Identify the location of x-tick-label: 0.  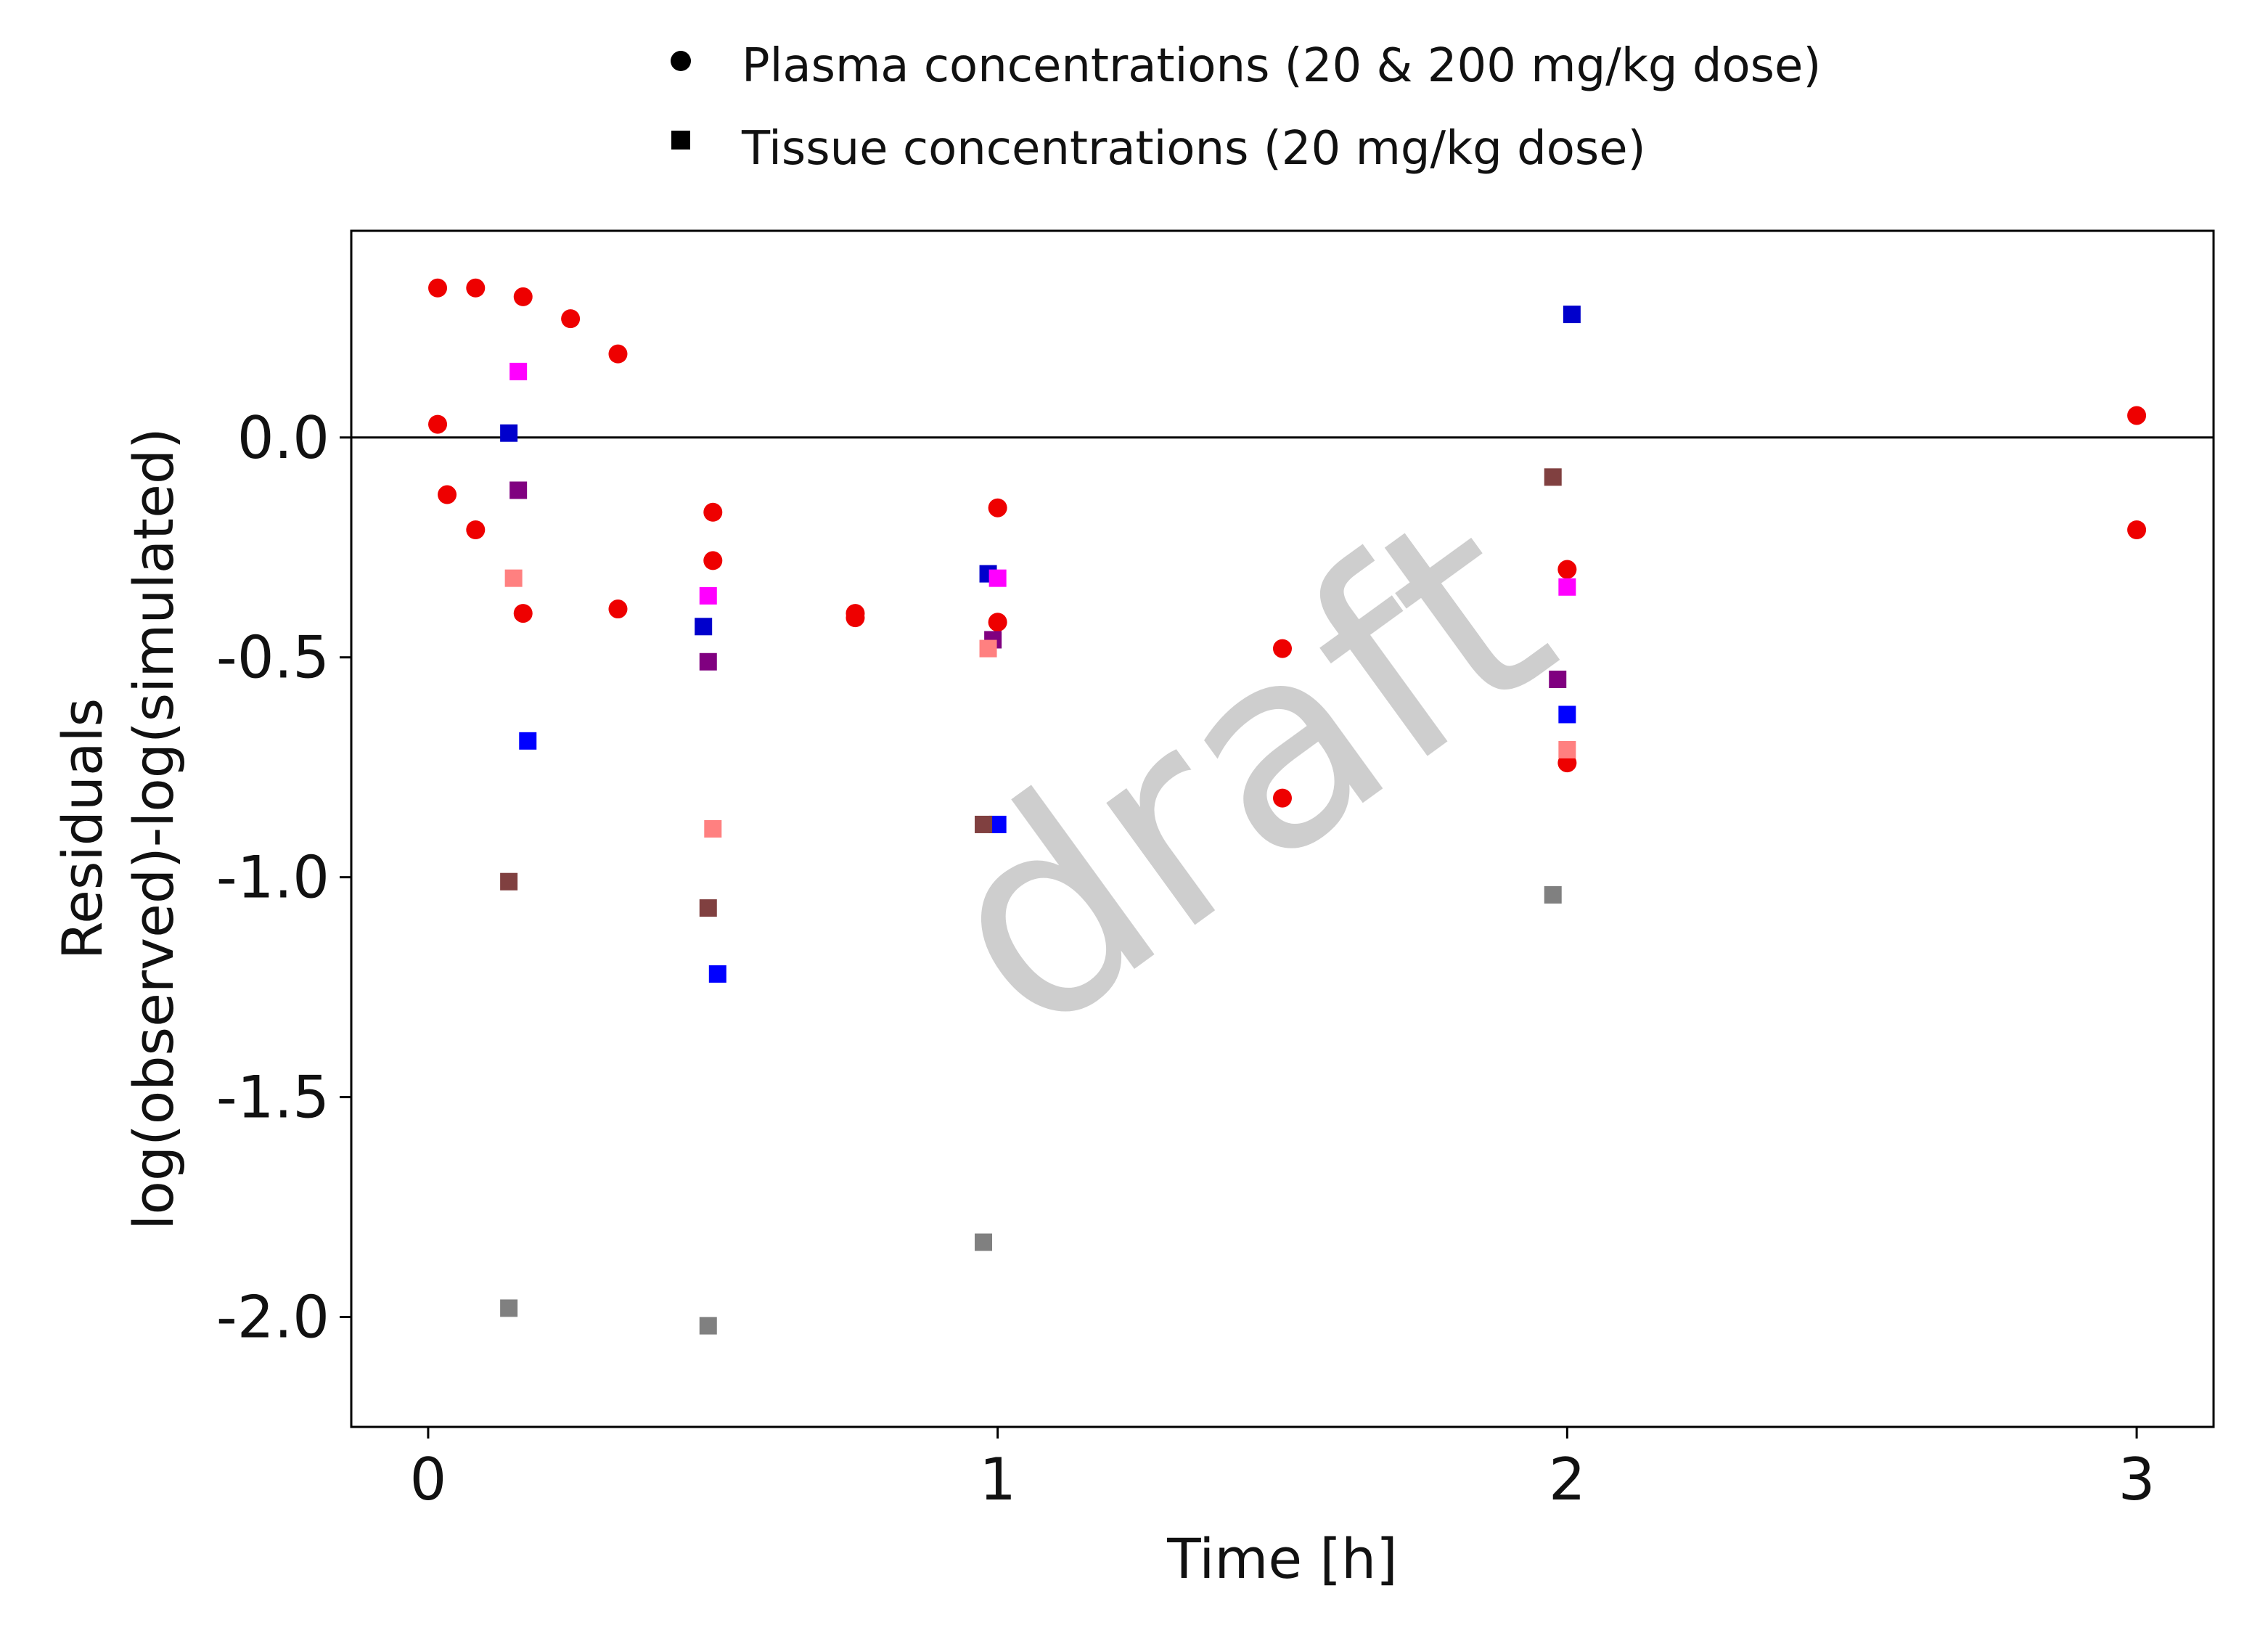
(427, 1479).